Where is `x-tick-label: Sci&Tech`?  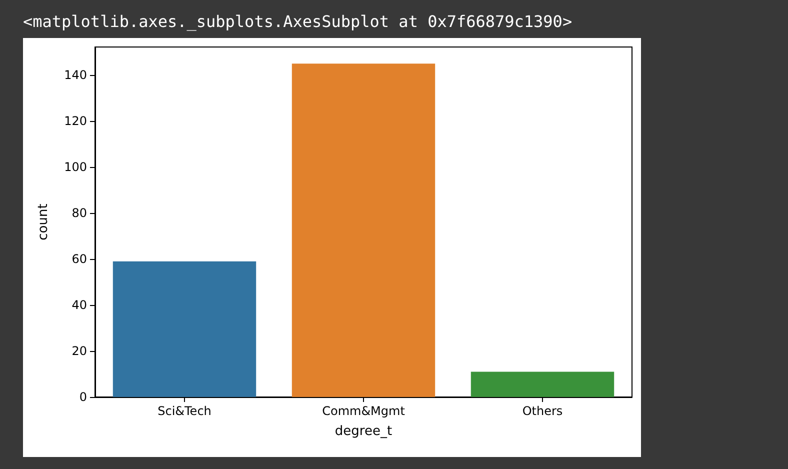 x-tick-label: Sci&Tech is located at coordinates (185, 411).